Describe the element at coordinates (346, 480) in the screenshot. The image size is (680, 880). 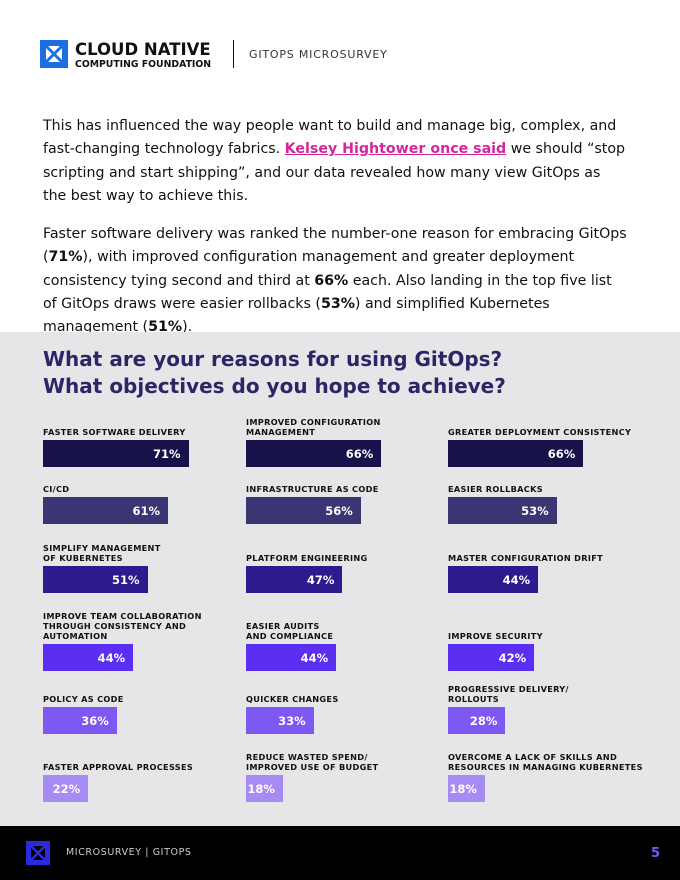
I see `bar-item: INFRASTRUCTURE AS CODE 56%` at that location.